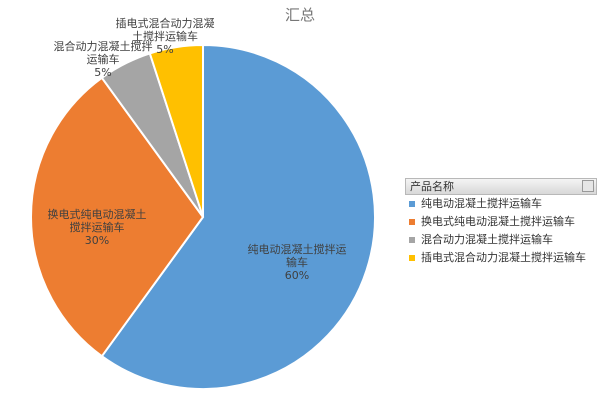 The width and height of the screenshot is (600, 400). What do you see at coordinates (498, 221) in the screenshot?
I see `legend-label: 换电式纯电动混凝土搅拌运输车` at bounding box center [498, 221].